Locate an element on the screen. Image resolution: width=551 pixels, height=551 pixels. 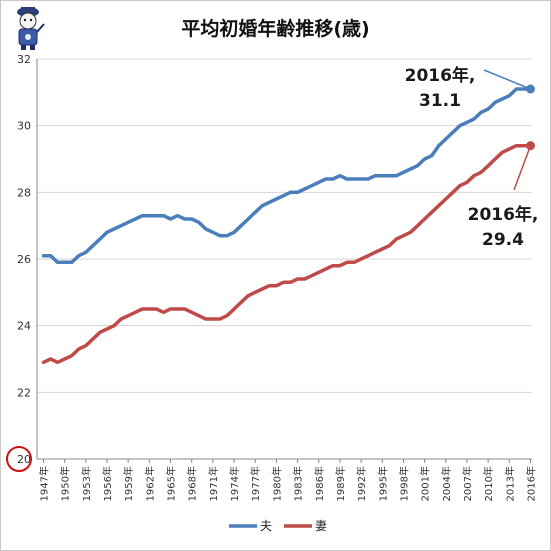
y-tick-label: 24 is located at coordinates (24, 326).